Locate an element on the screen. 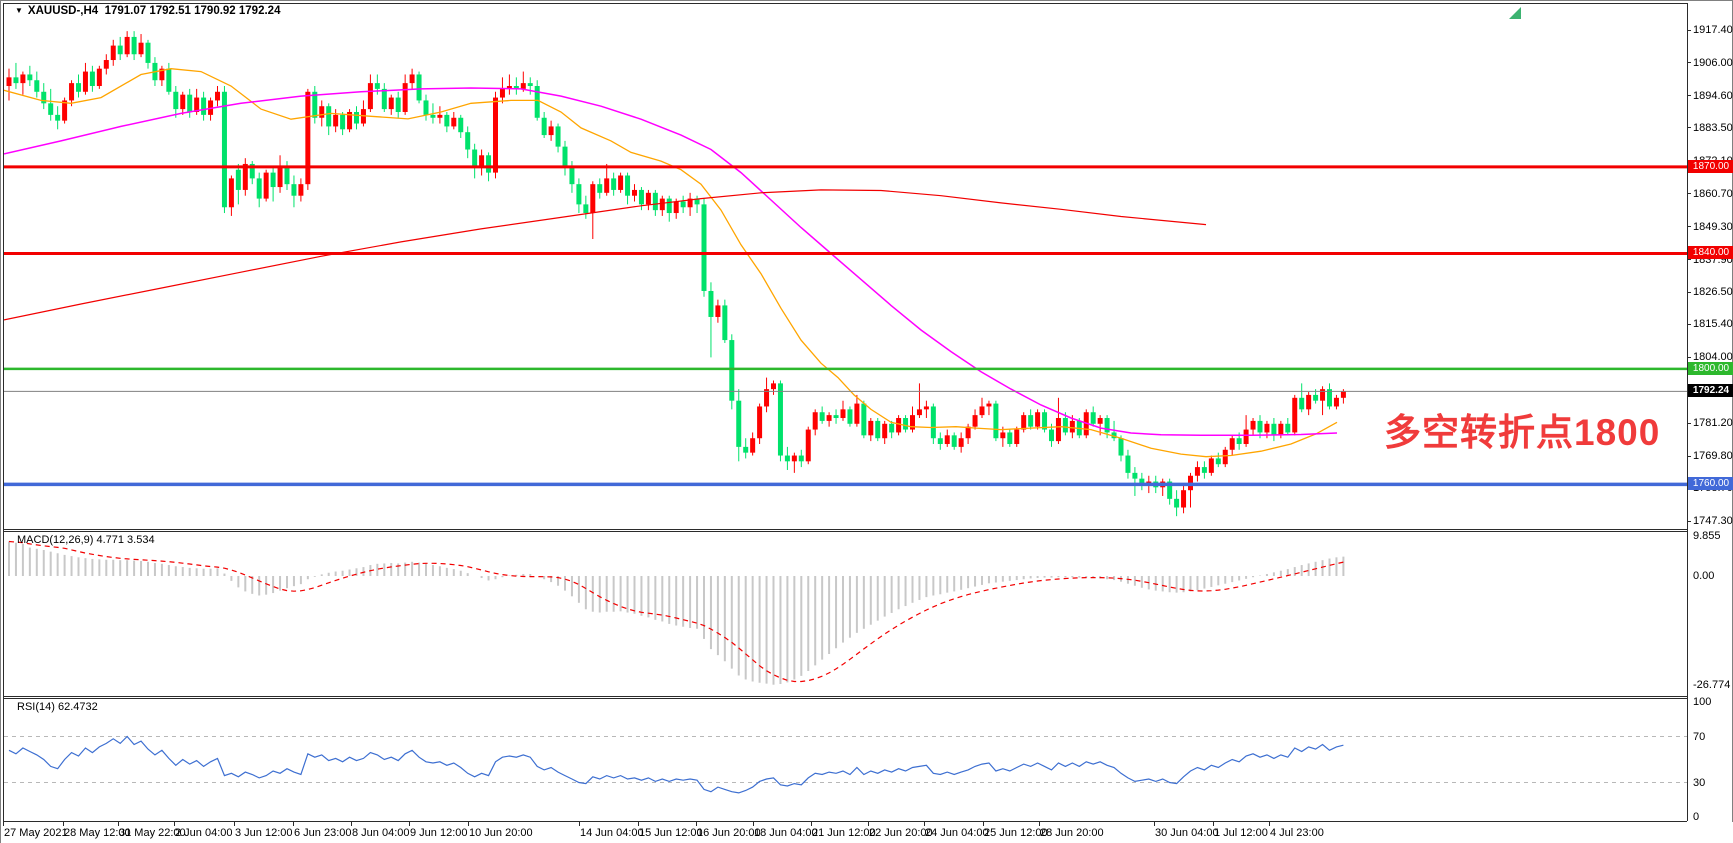 The image size is (1733, 843). rsi-scale-label: 30 is located at coordinates (1699, 782).